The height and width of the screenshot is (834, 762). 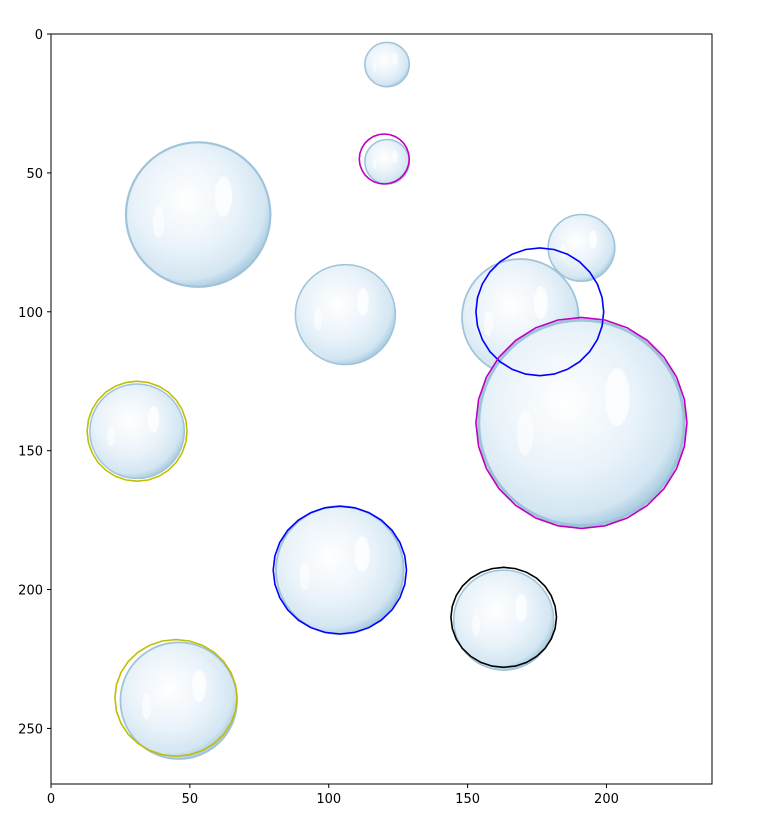 What do you see at coordinates (30, 313) in the screenshot?
I see `y-tick-label: 100` at bounding box center [30, 313].